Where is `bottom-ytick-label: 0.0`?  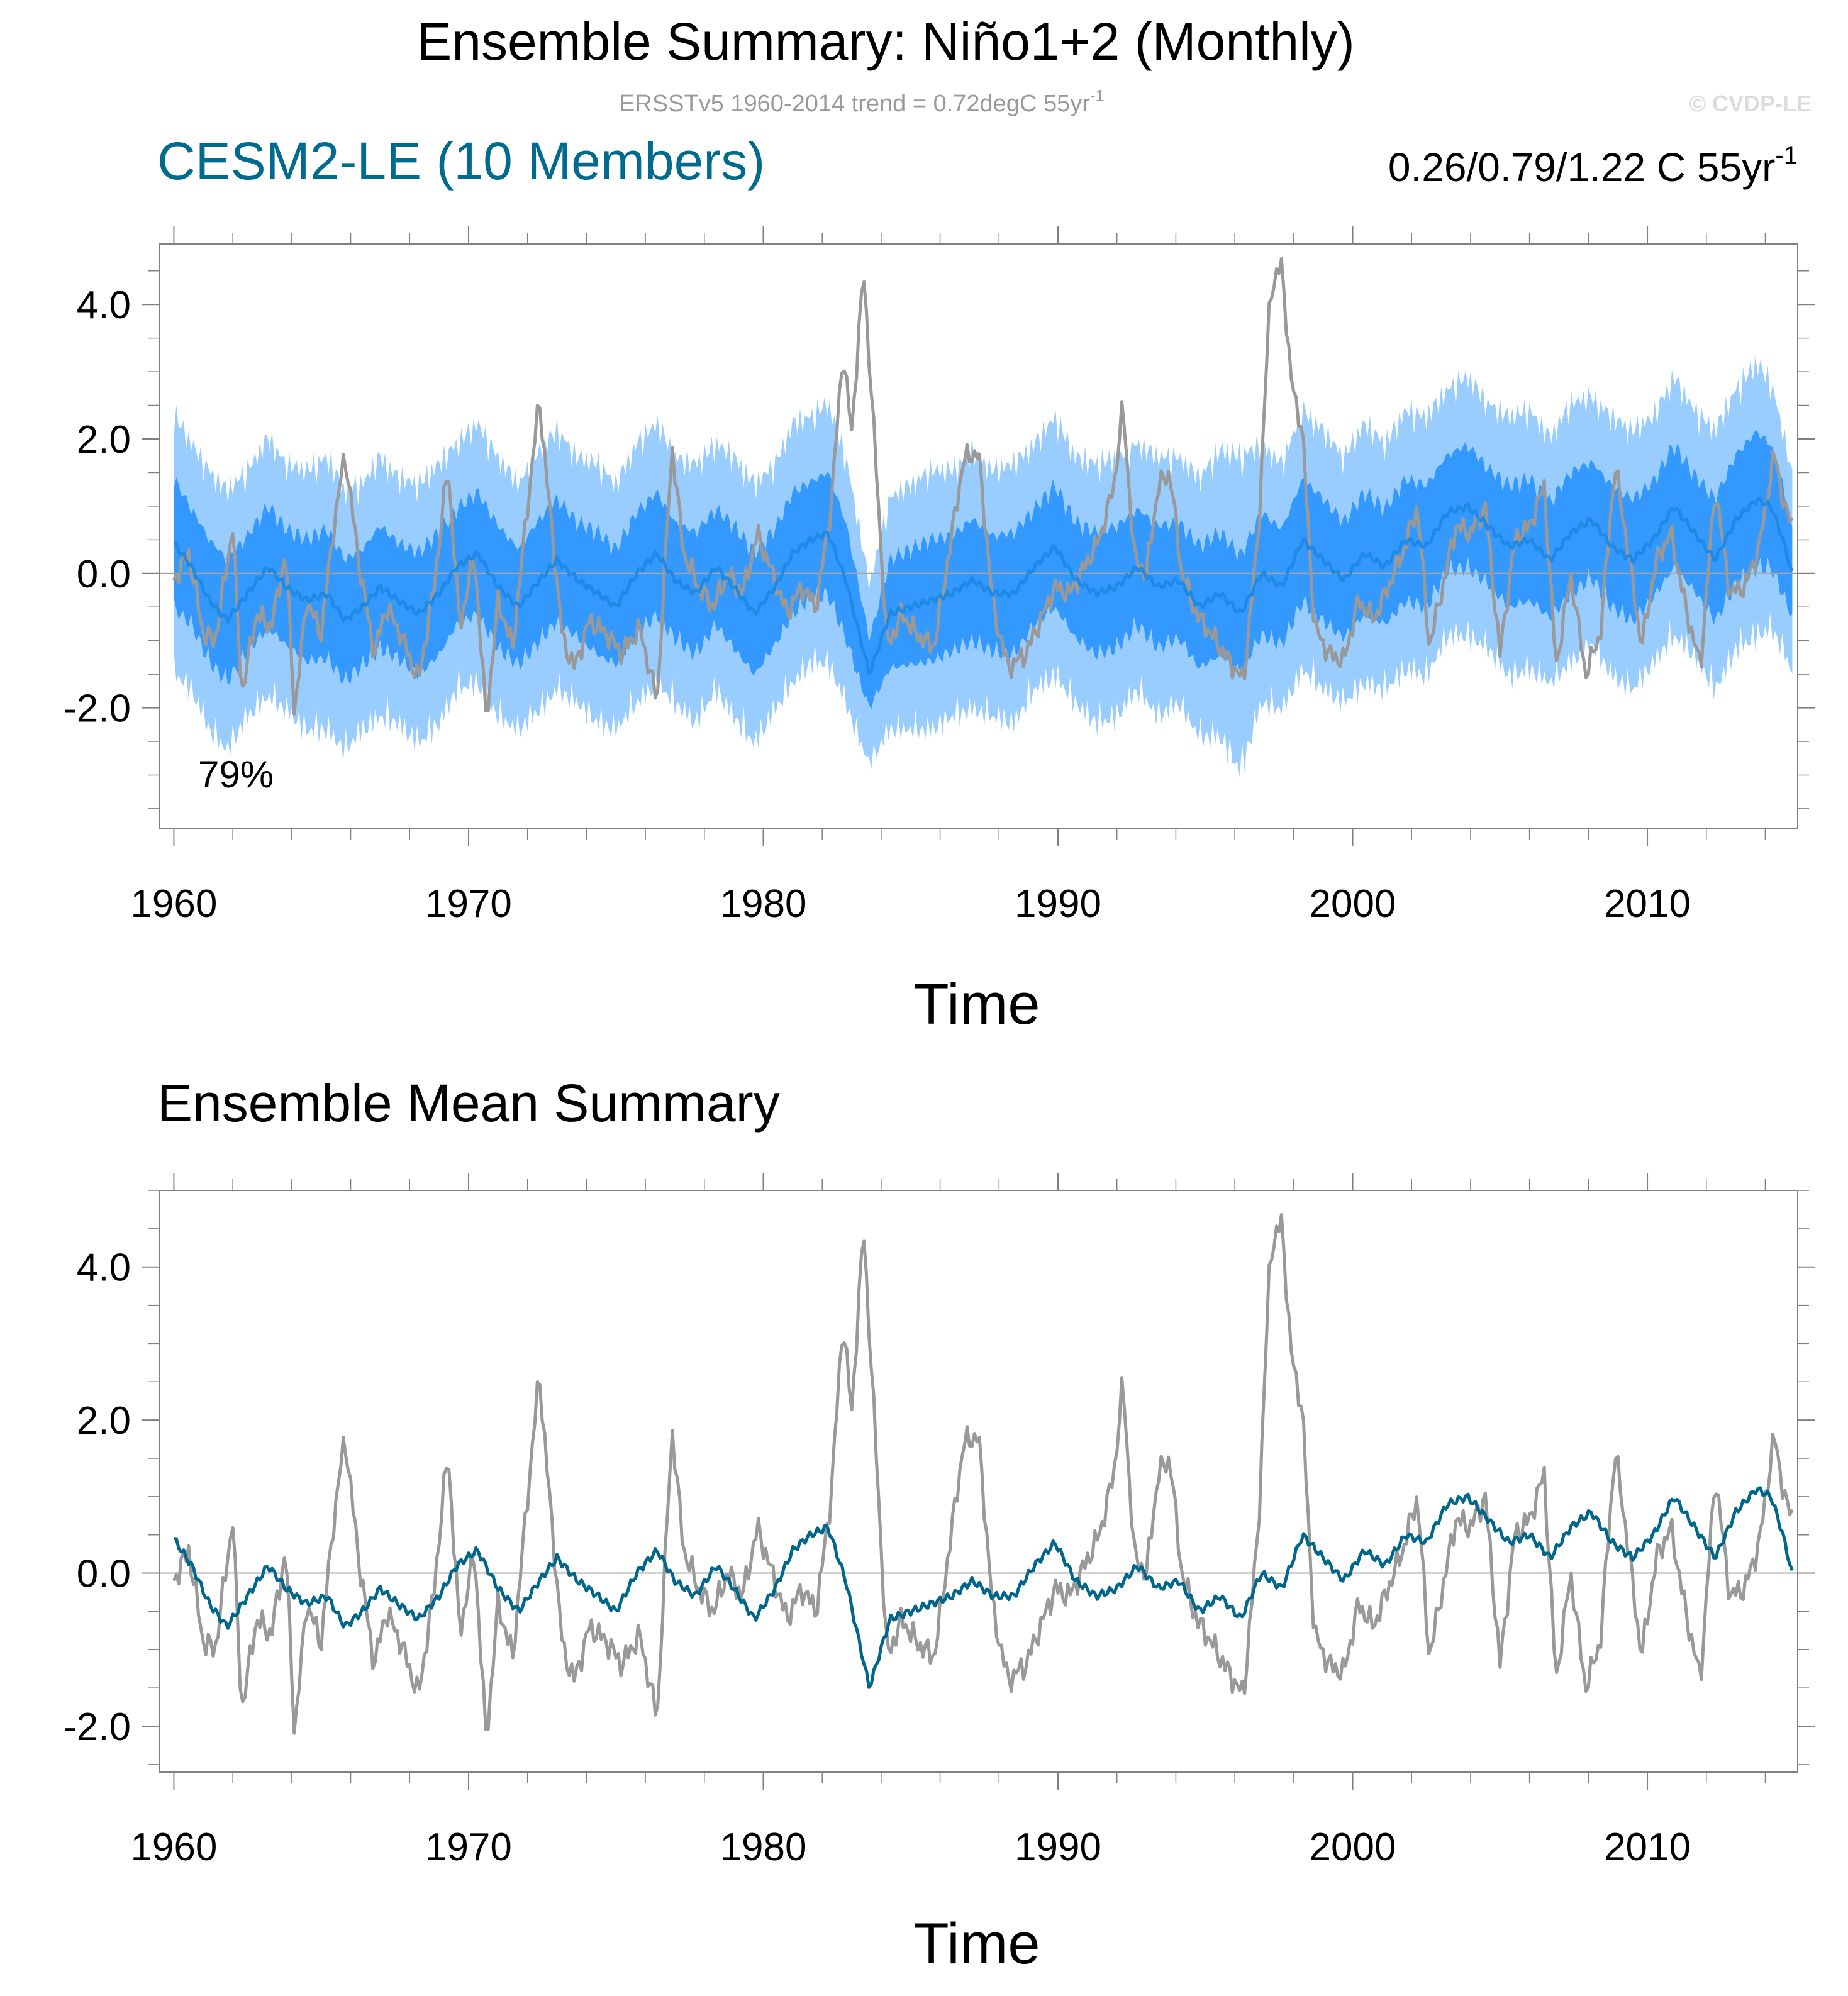
bottom-ytick-label: 0.0 is located at coordinates (104, 1574).